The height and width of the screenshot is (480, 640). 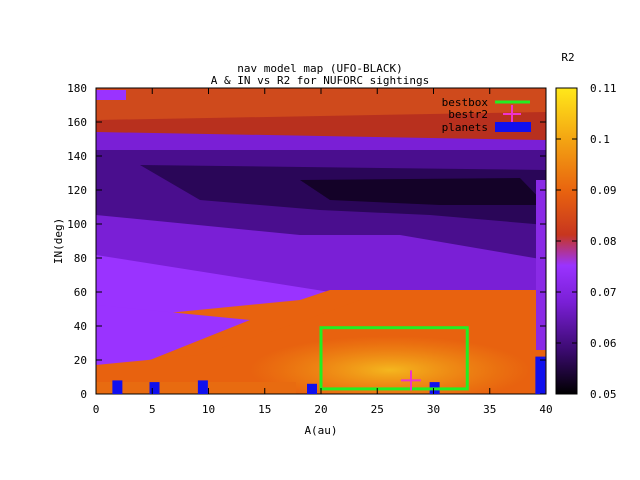 What do you see at coordinates (545, 409) in the screenshot?
I see `x-tick-label: 40` at bounding box center [545, 409].